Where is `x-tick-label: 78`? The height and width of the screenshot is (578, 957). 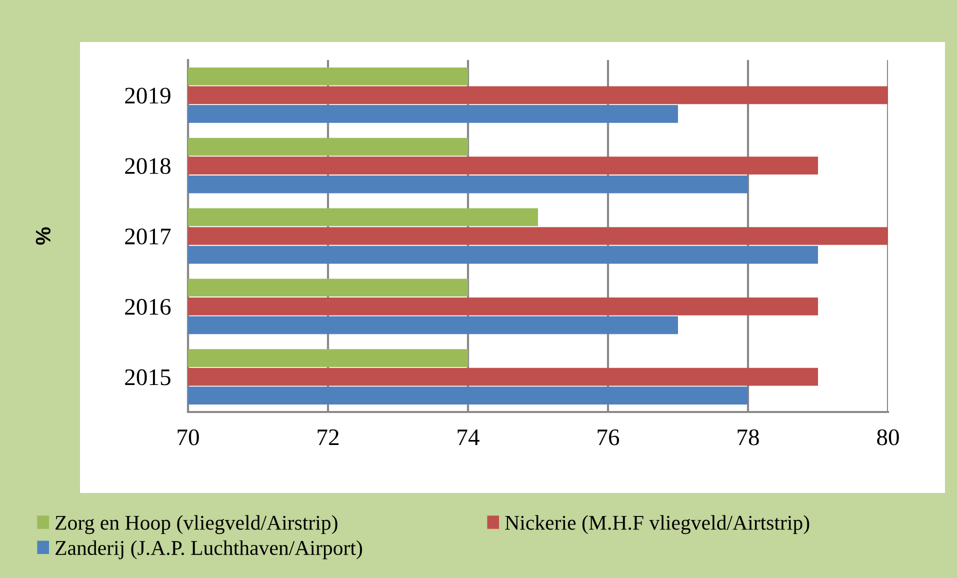 x-tick-label: 78 is located at coordinates (748, 437).